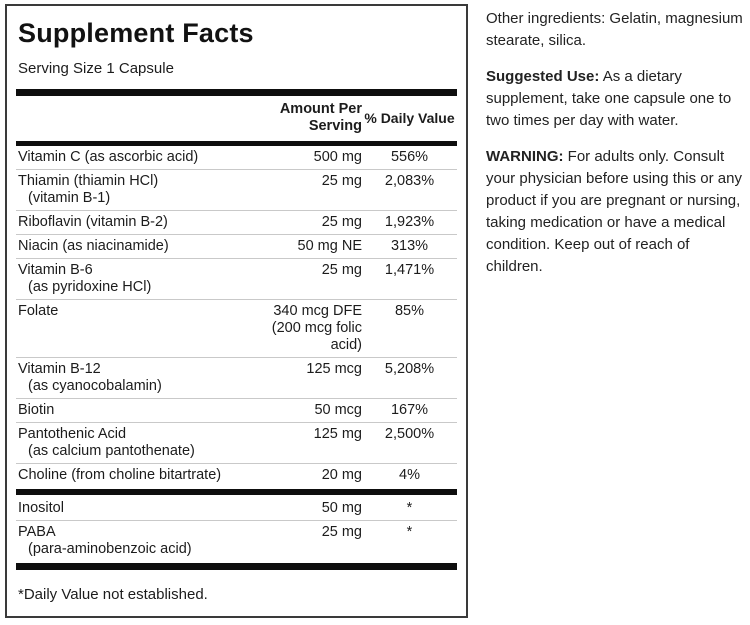 This screenshot has width=750, height=625. What do you see at coordinates (334, 369) in the screenshot?
I see `nutrient-amount: 125 mcg` at bounding box center [334, 369].